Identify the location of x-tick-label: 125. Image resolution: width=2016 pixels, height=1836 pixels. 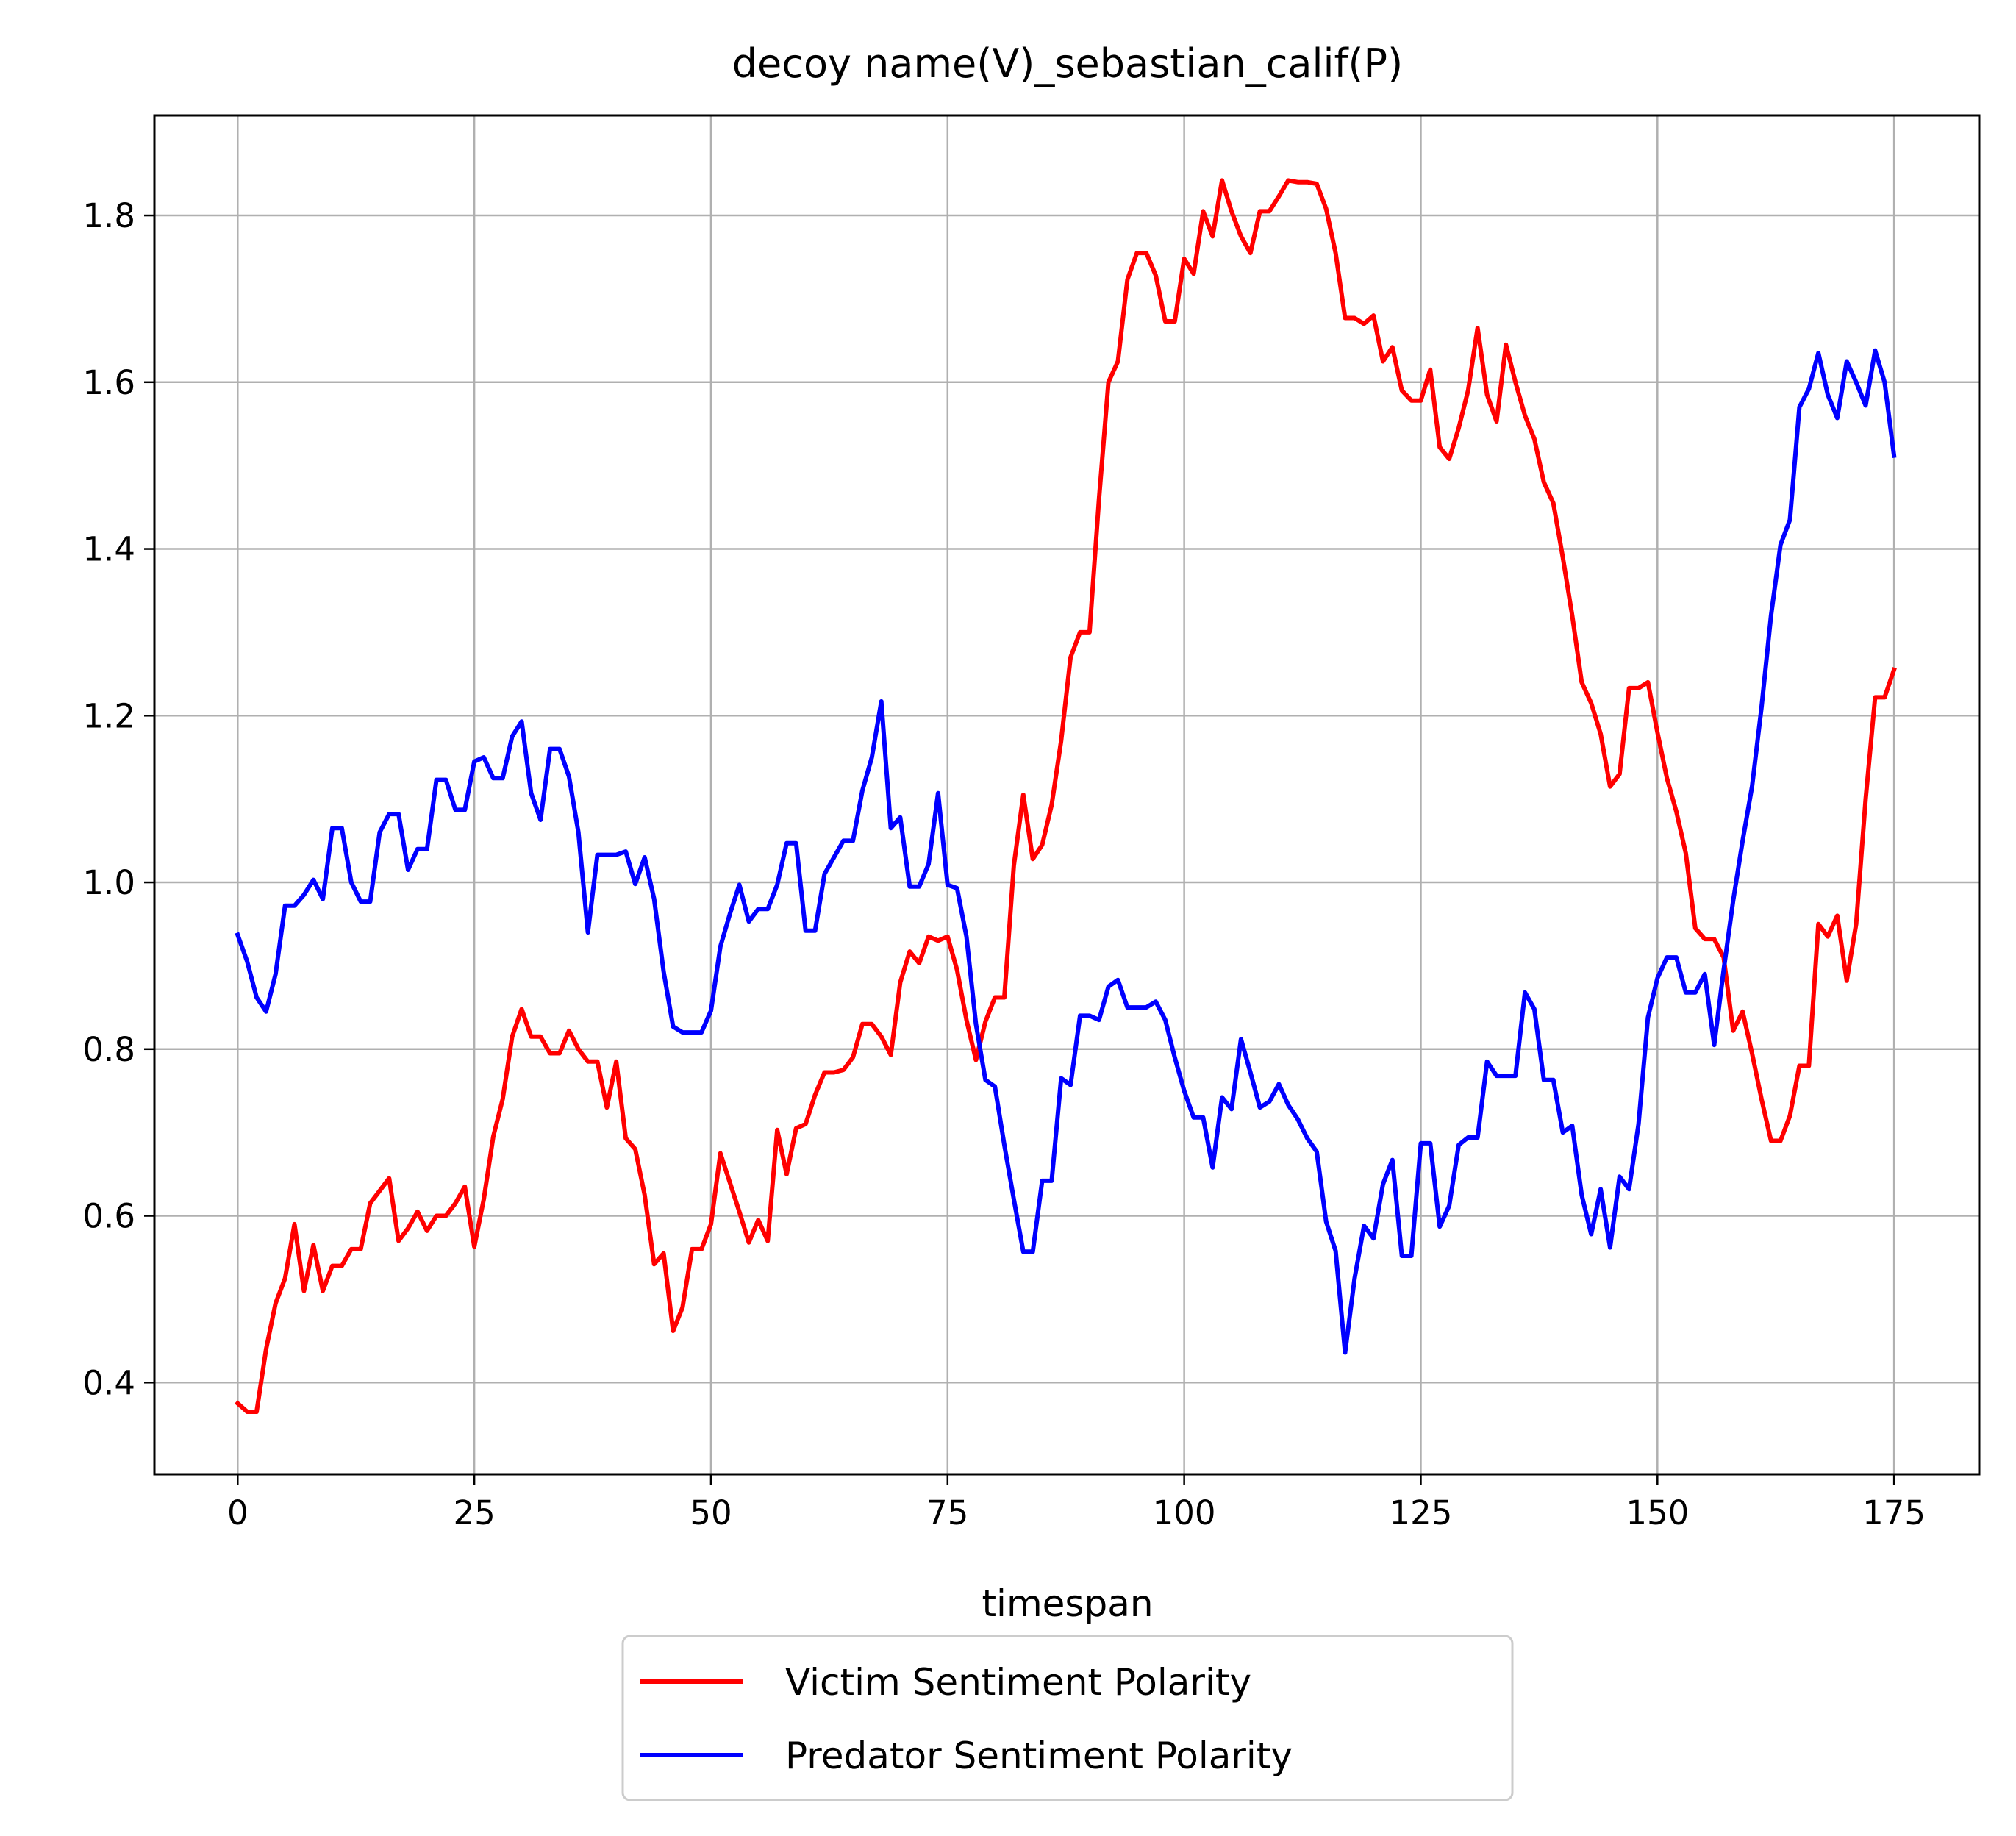
(1422, 1513).